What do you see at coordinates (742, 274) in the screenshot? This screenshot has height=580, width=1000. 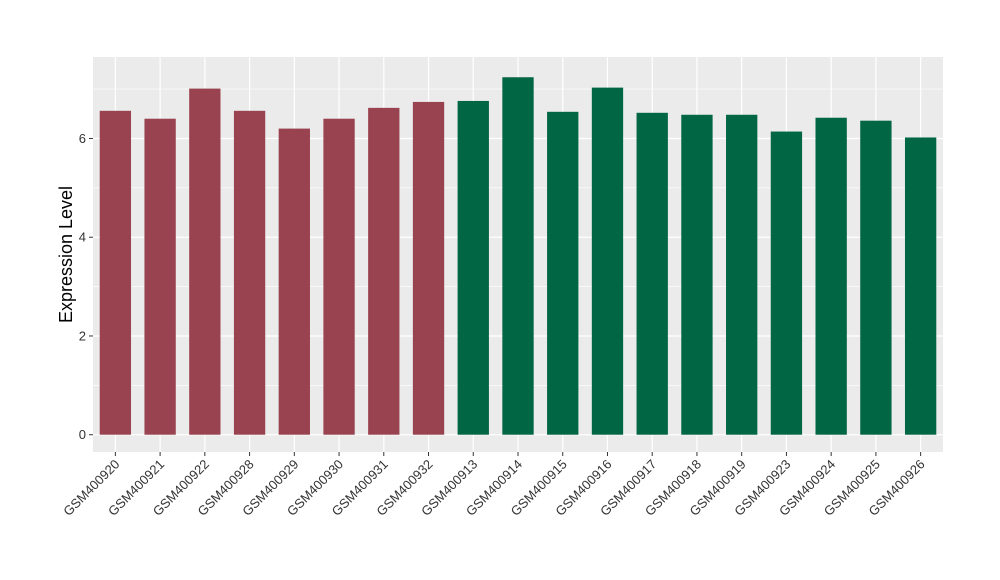 I see `bar-gsm400919` at bounding box center [742, 274].